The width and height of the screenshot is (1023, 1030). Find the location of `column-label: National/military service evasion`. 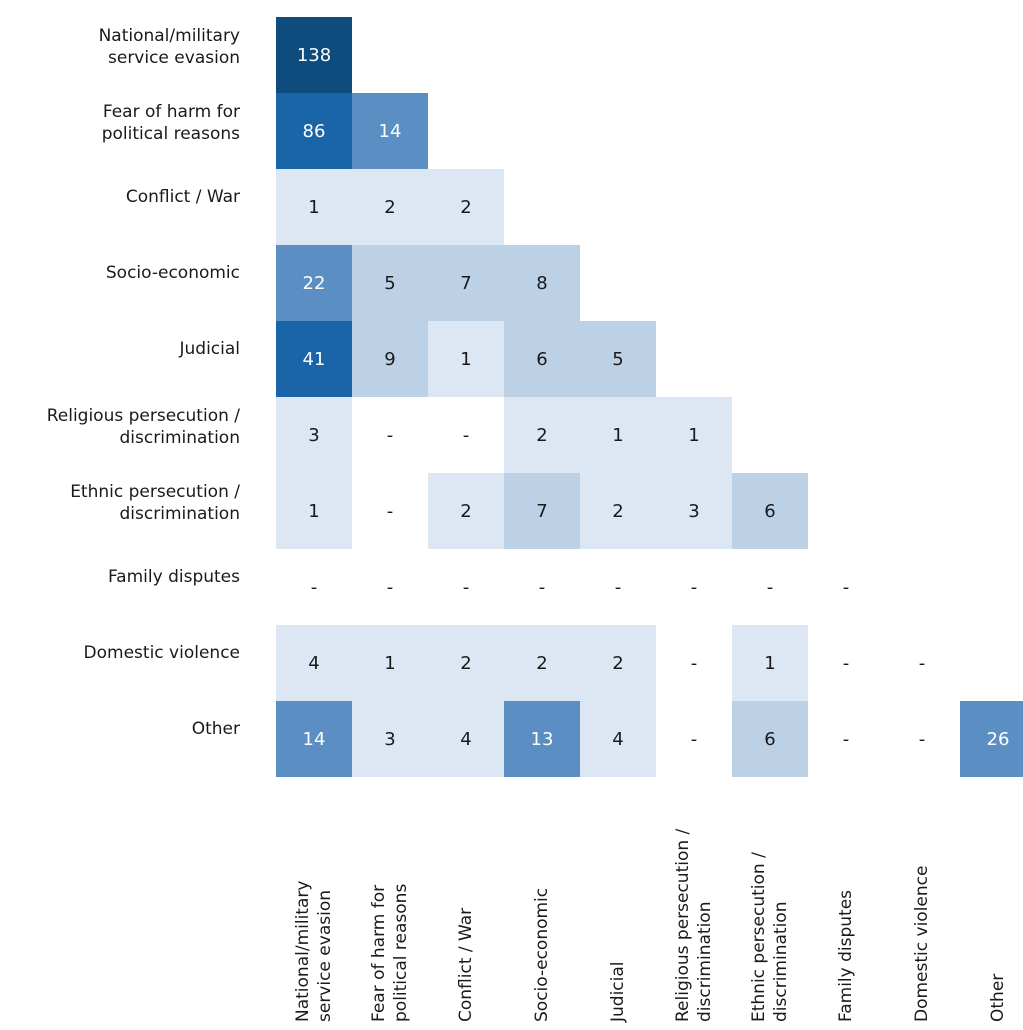

column-label: National/military service evasion is located at coordinates (314, 951).